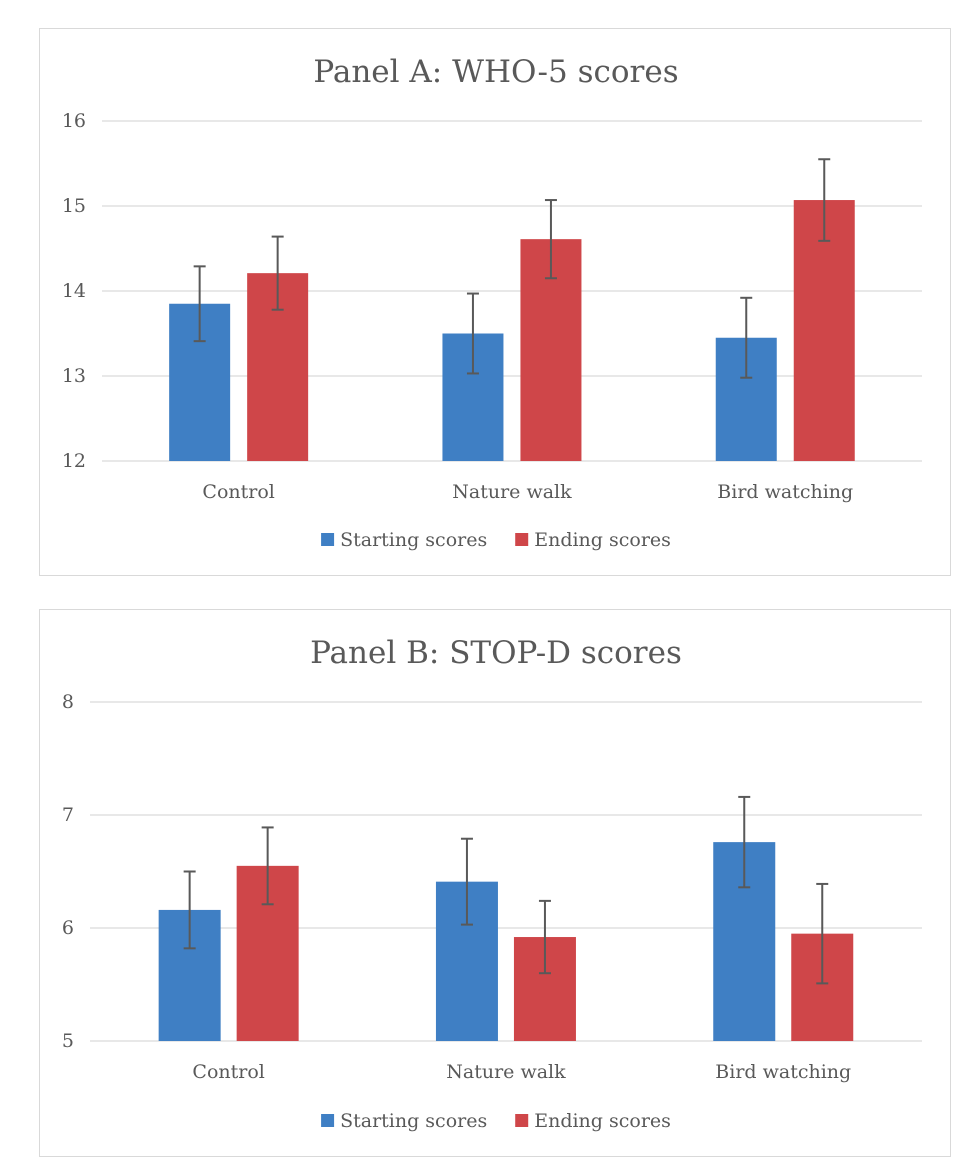 This screenshot has height=1166, width=970. I want to click on y-tick-label: 13, so click(74, 376).